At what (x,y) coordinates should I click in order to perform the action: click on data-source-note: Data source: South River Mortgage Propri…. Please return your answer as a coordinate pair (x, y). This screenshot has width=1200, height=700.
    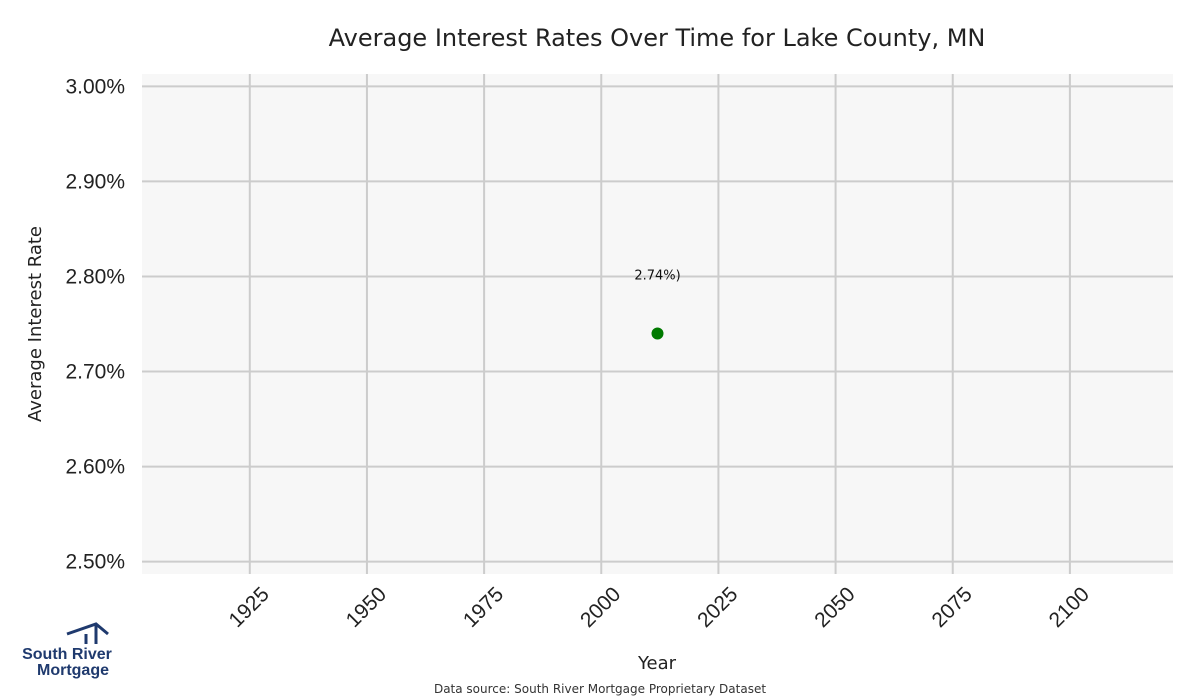
    Looking at the image, I should click on (600, 689).